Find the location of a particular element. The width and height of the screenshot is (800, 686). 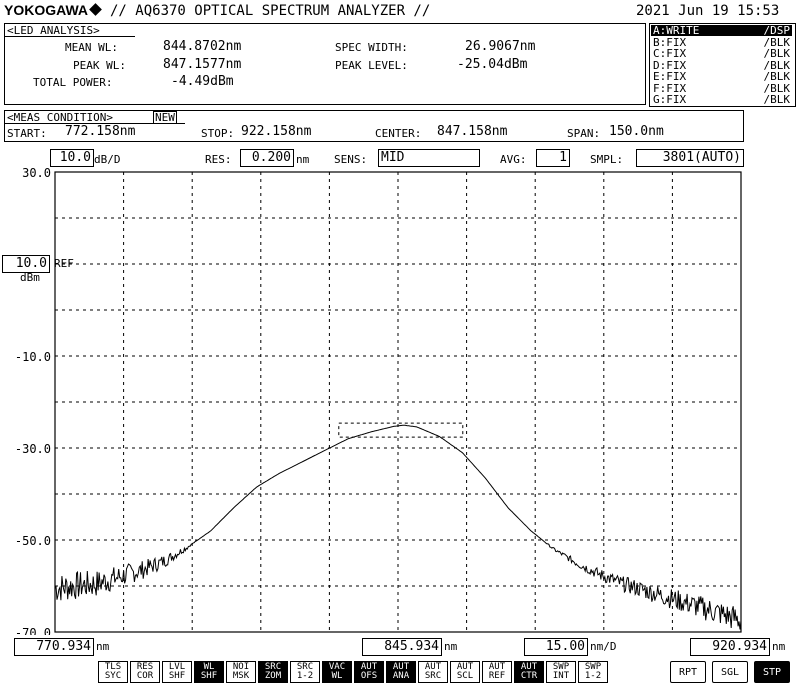

total-power-label: TOTAL POWER: is located at coordinates (73, 82).